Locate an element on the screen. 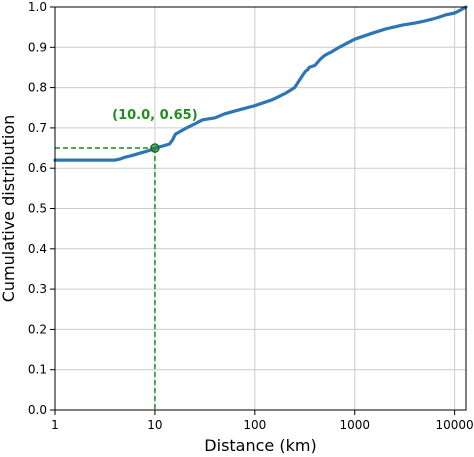  x-tick-label: 10 is located at coordinates (154, 425).